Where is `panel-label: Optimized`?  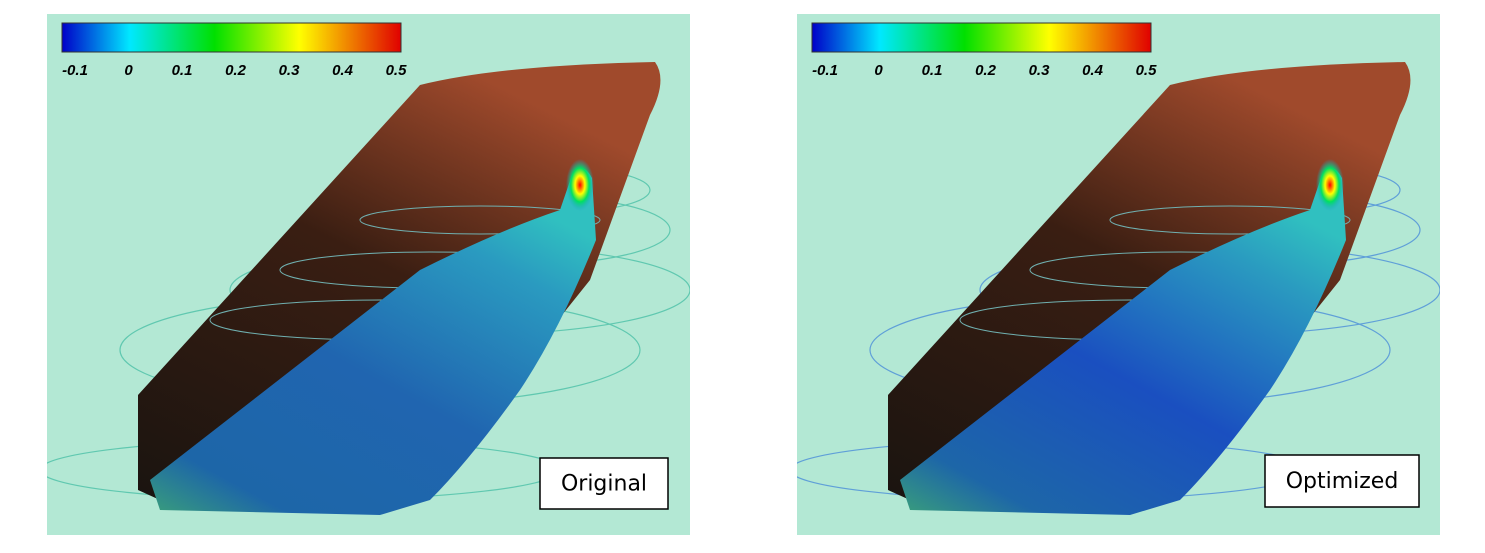 panel-label: Optimized is located at coordinates (1342, 481).